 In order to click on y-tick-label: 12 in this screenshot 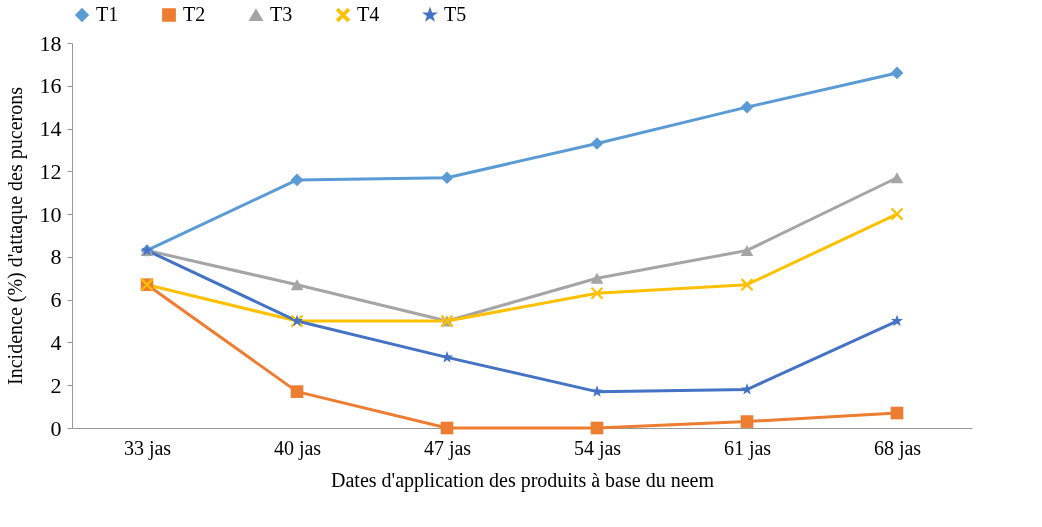, I will do `click(50, 171)`.